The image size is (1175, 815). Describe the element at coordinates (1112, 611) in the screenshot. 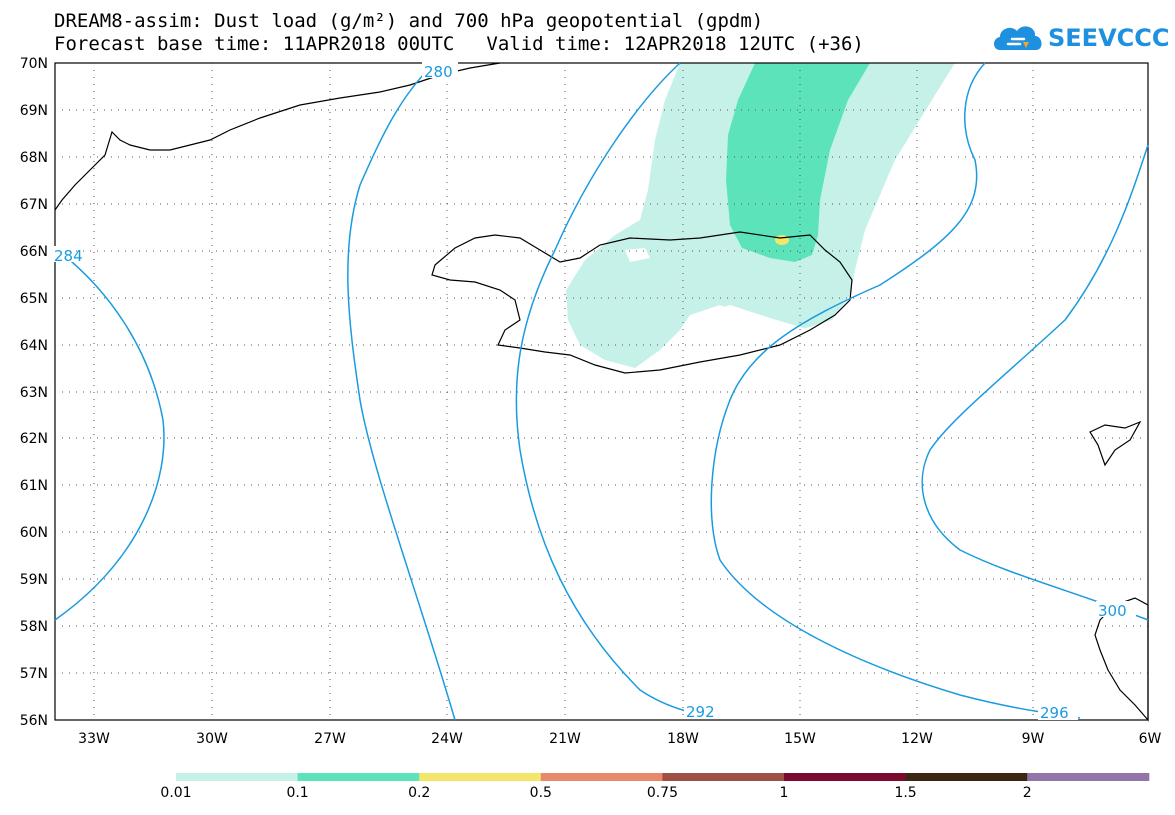

I see `contour-label-300: 300` at that location.